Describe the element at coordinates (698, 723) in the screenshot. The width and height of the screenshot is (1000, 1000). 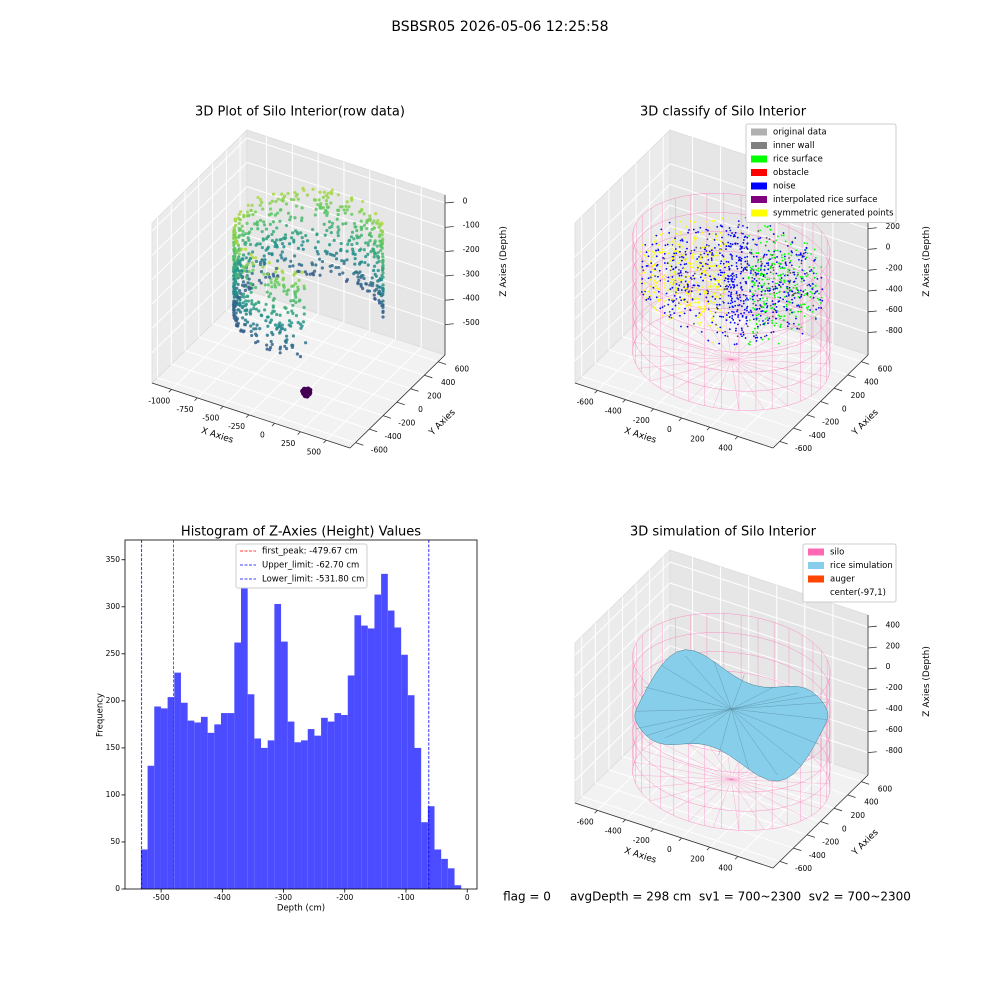
I see `rice-mesh` at that location.